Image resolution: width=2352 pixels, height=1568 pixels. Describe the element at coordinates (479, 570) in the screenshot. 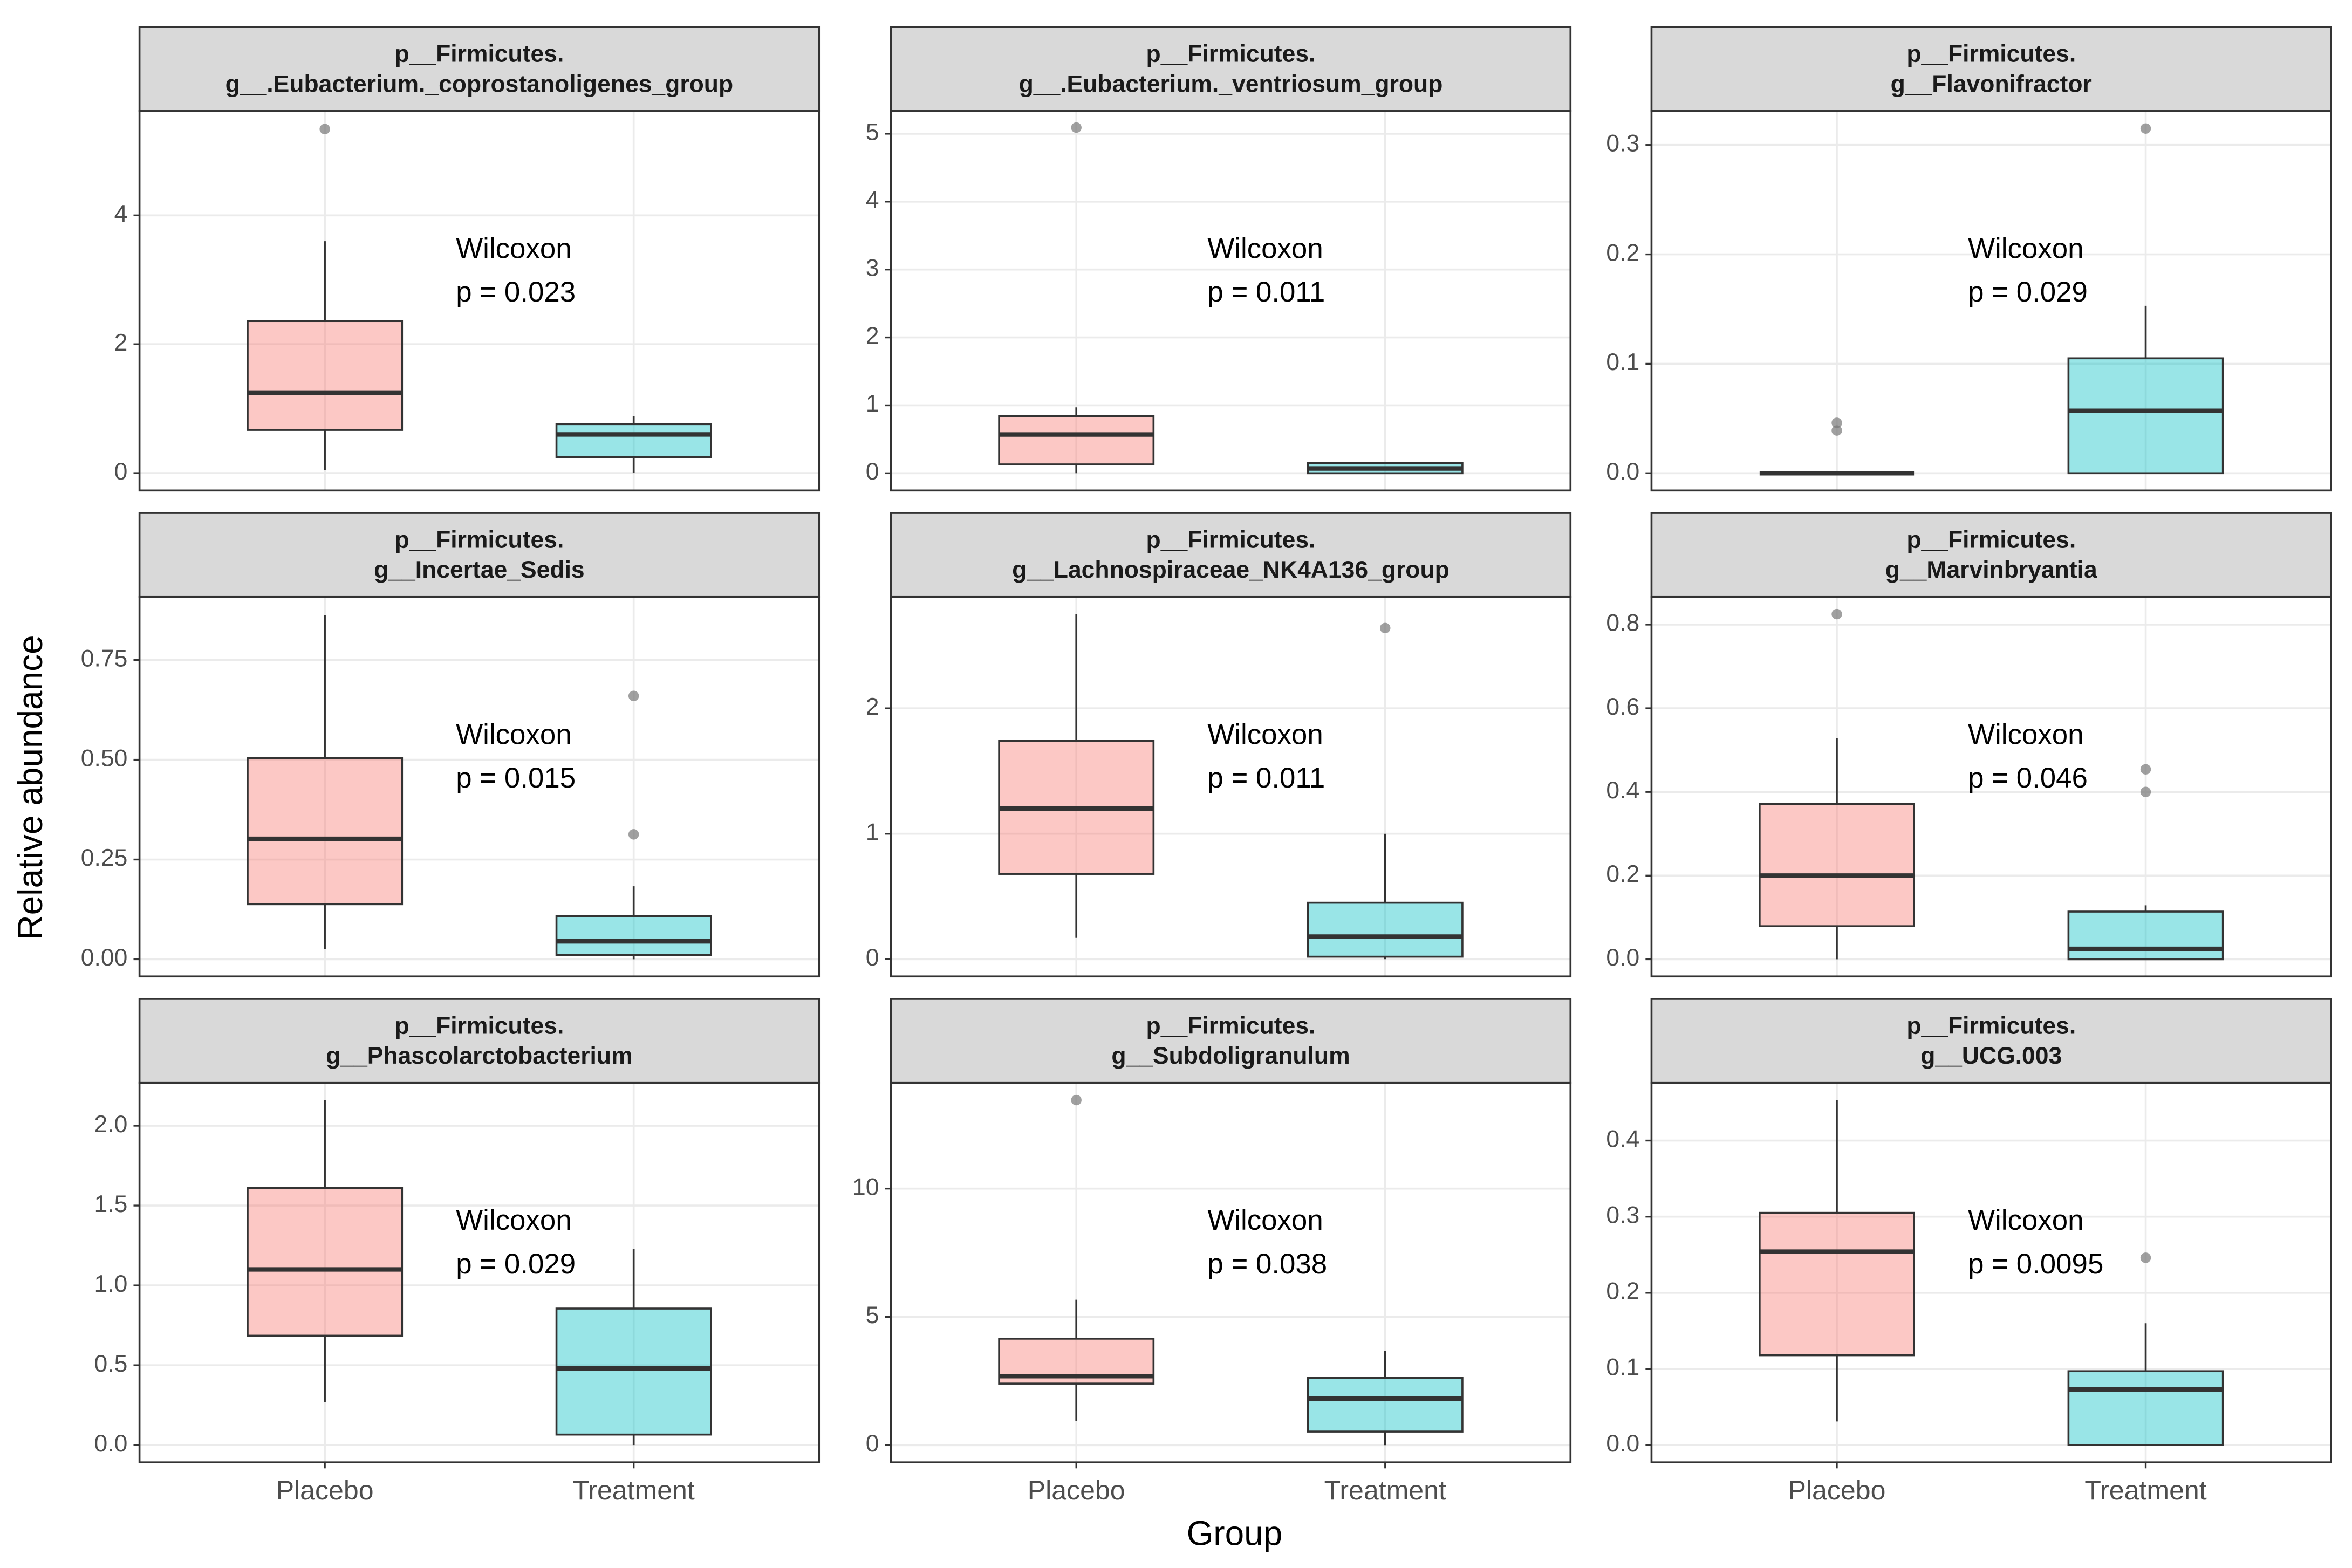

I see `strip-label: g__Incertae_Sedis` at that location.